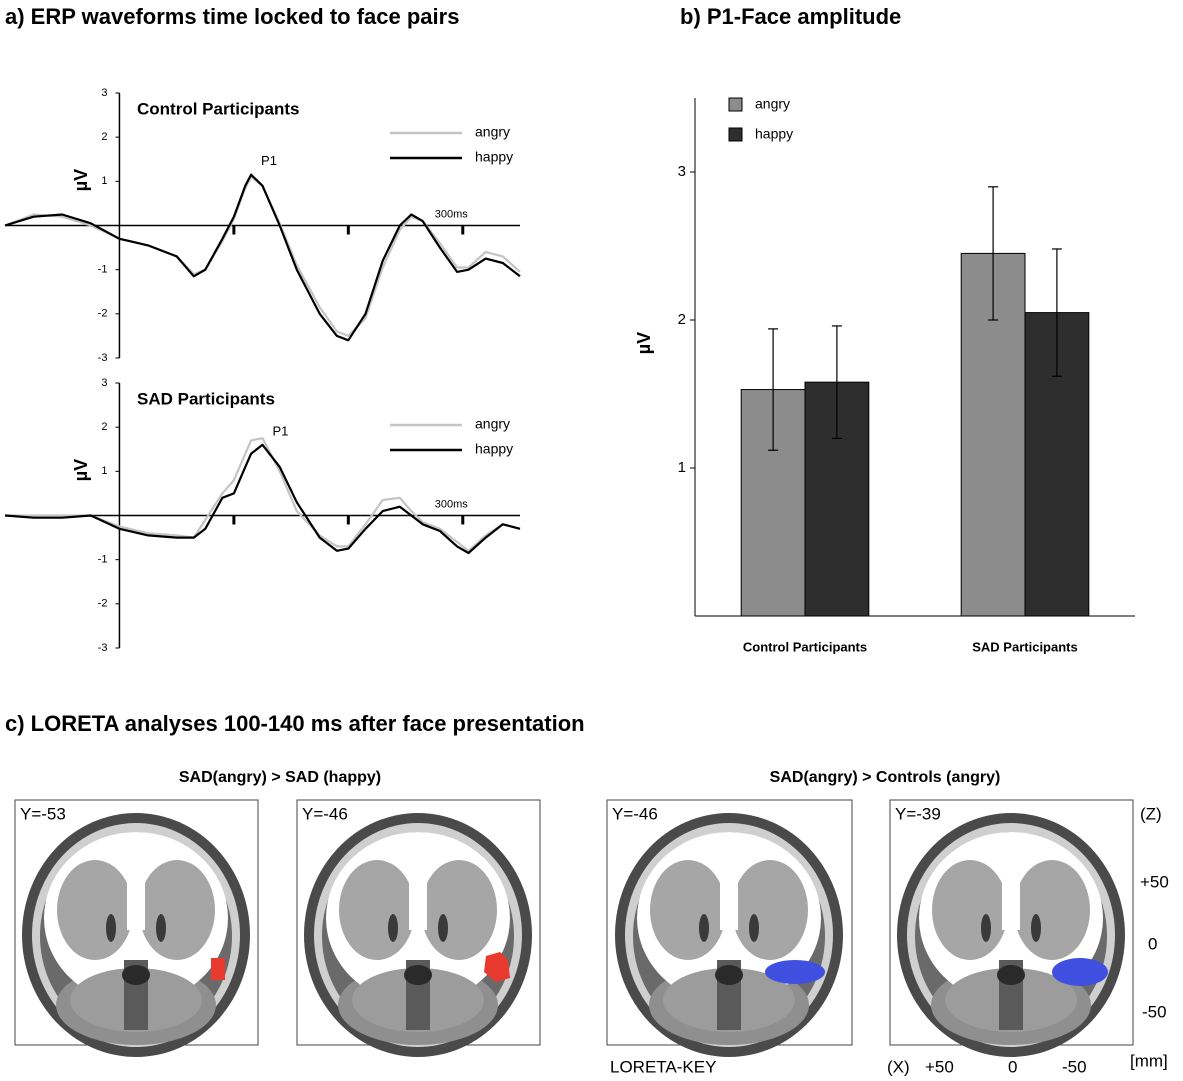 This screenshot has height=1081, width=1183. Describe the element at coordinates (898, 1066) in the screenshot. I see `x-axis-label: (X)` at that location.